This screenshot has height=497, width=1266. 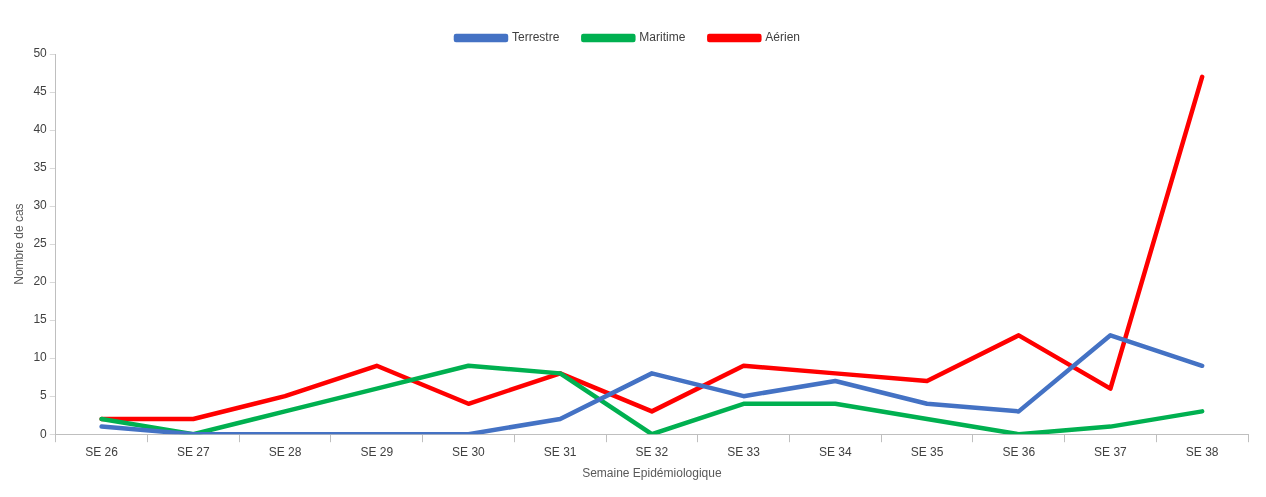 What do you see at coordinates (44, 395) in the screenshot?
I see `y-tick-label: 5` at bounding box center [44, 395].